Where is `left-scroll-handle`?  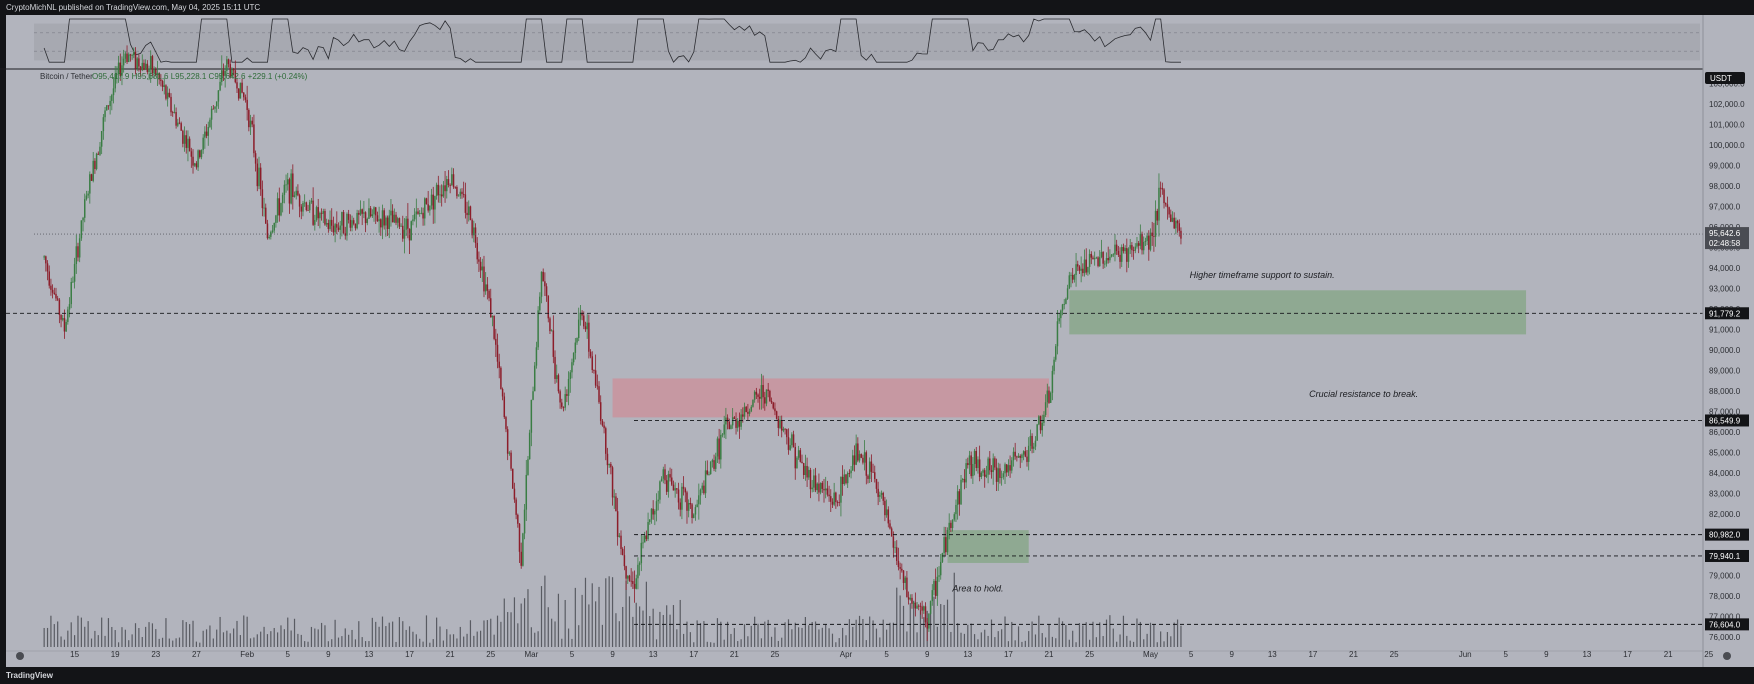
left-scroll-handle is located at coordinates (20, 656).